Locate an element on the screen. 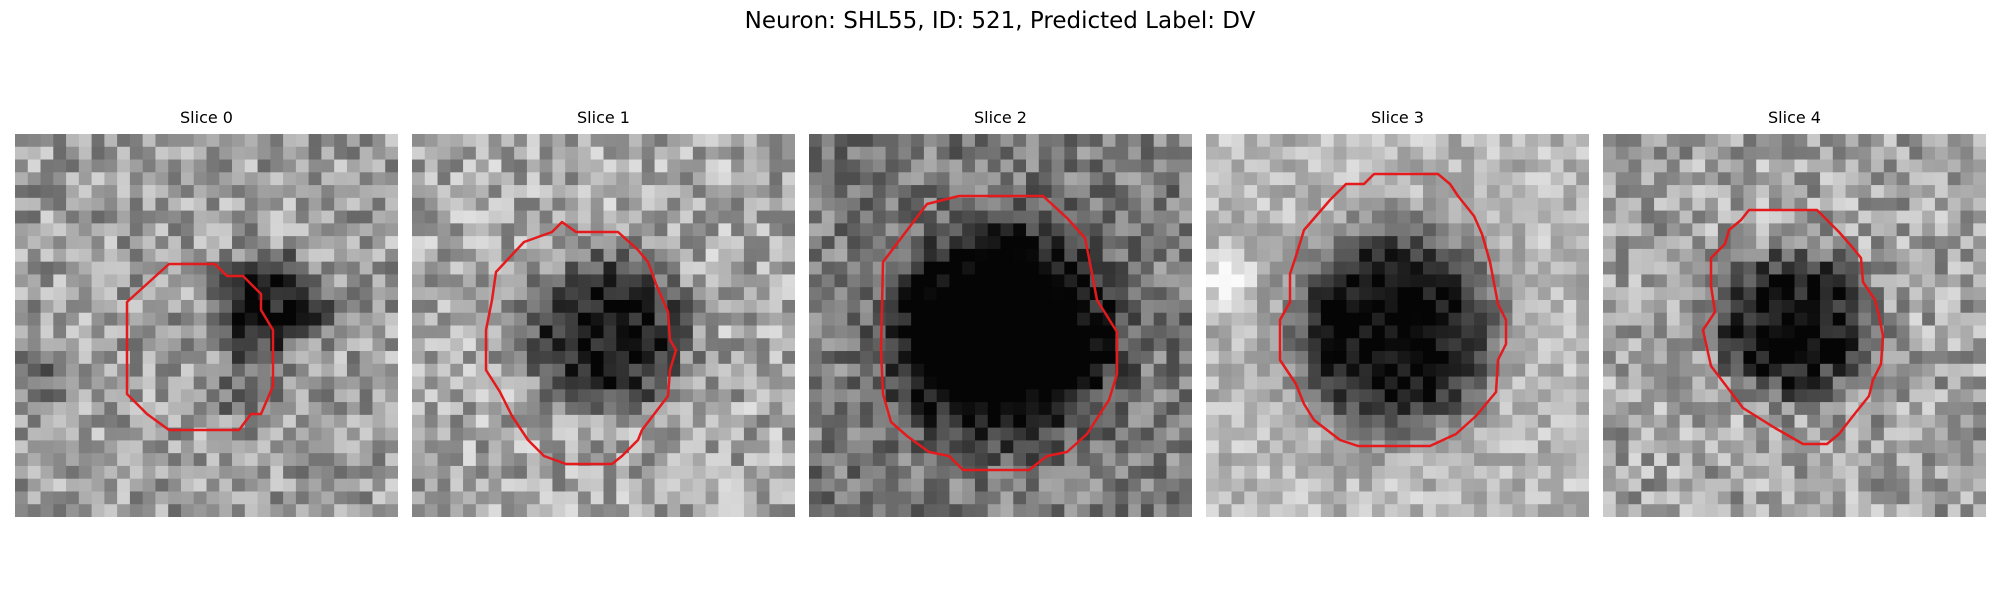 This screenshot has height=600, width=2000. slice-title: Slice 1 is located at coordinates (603, 117).